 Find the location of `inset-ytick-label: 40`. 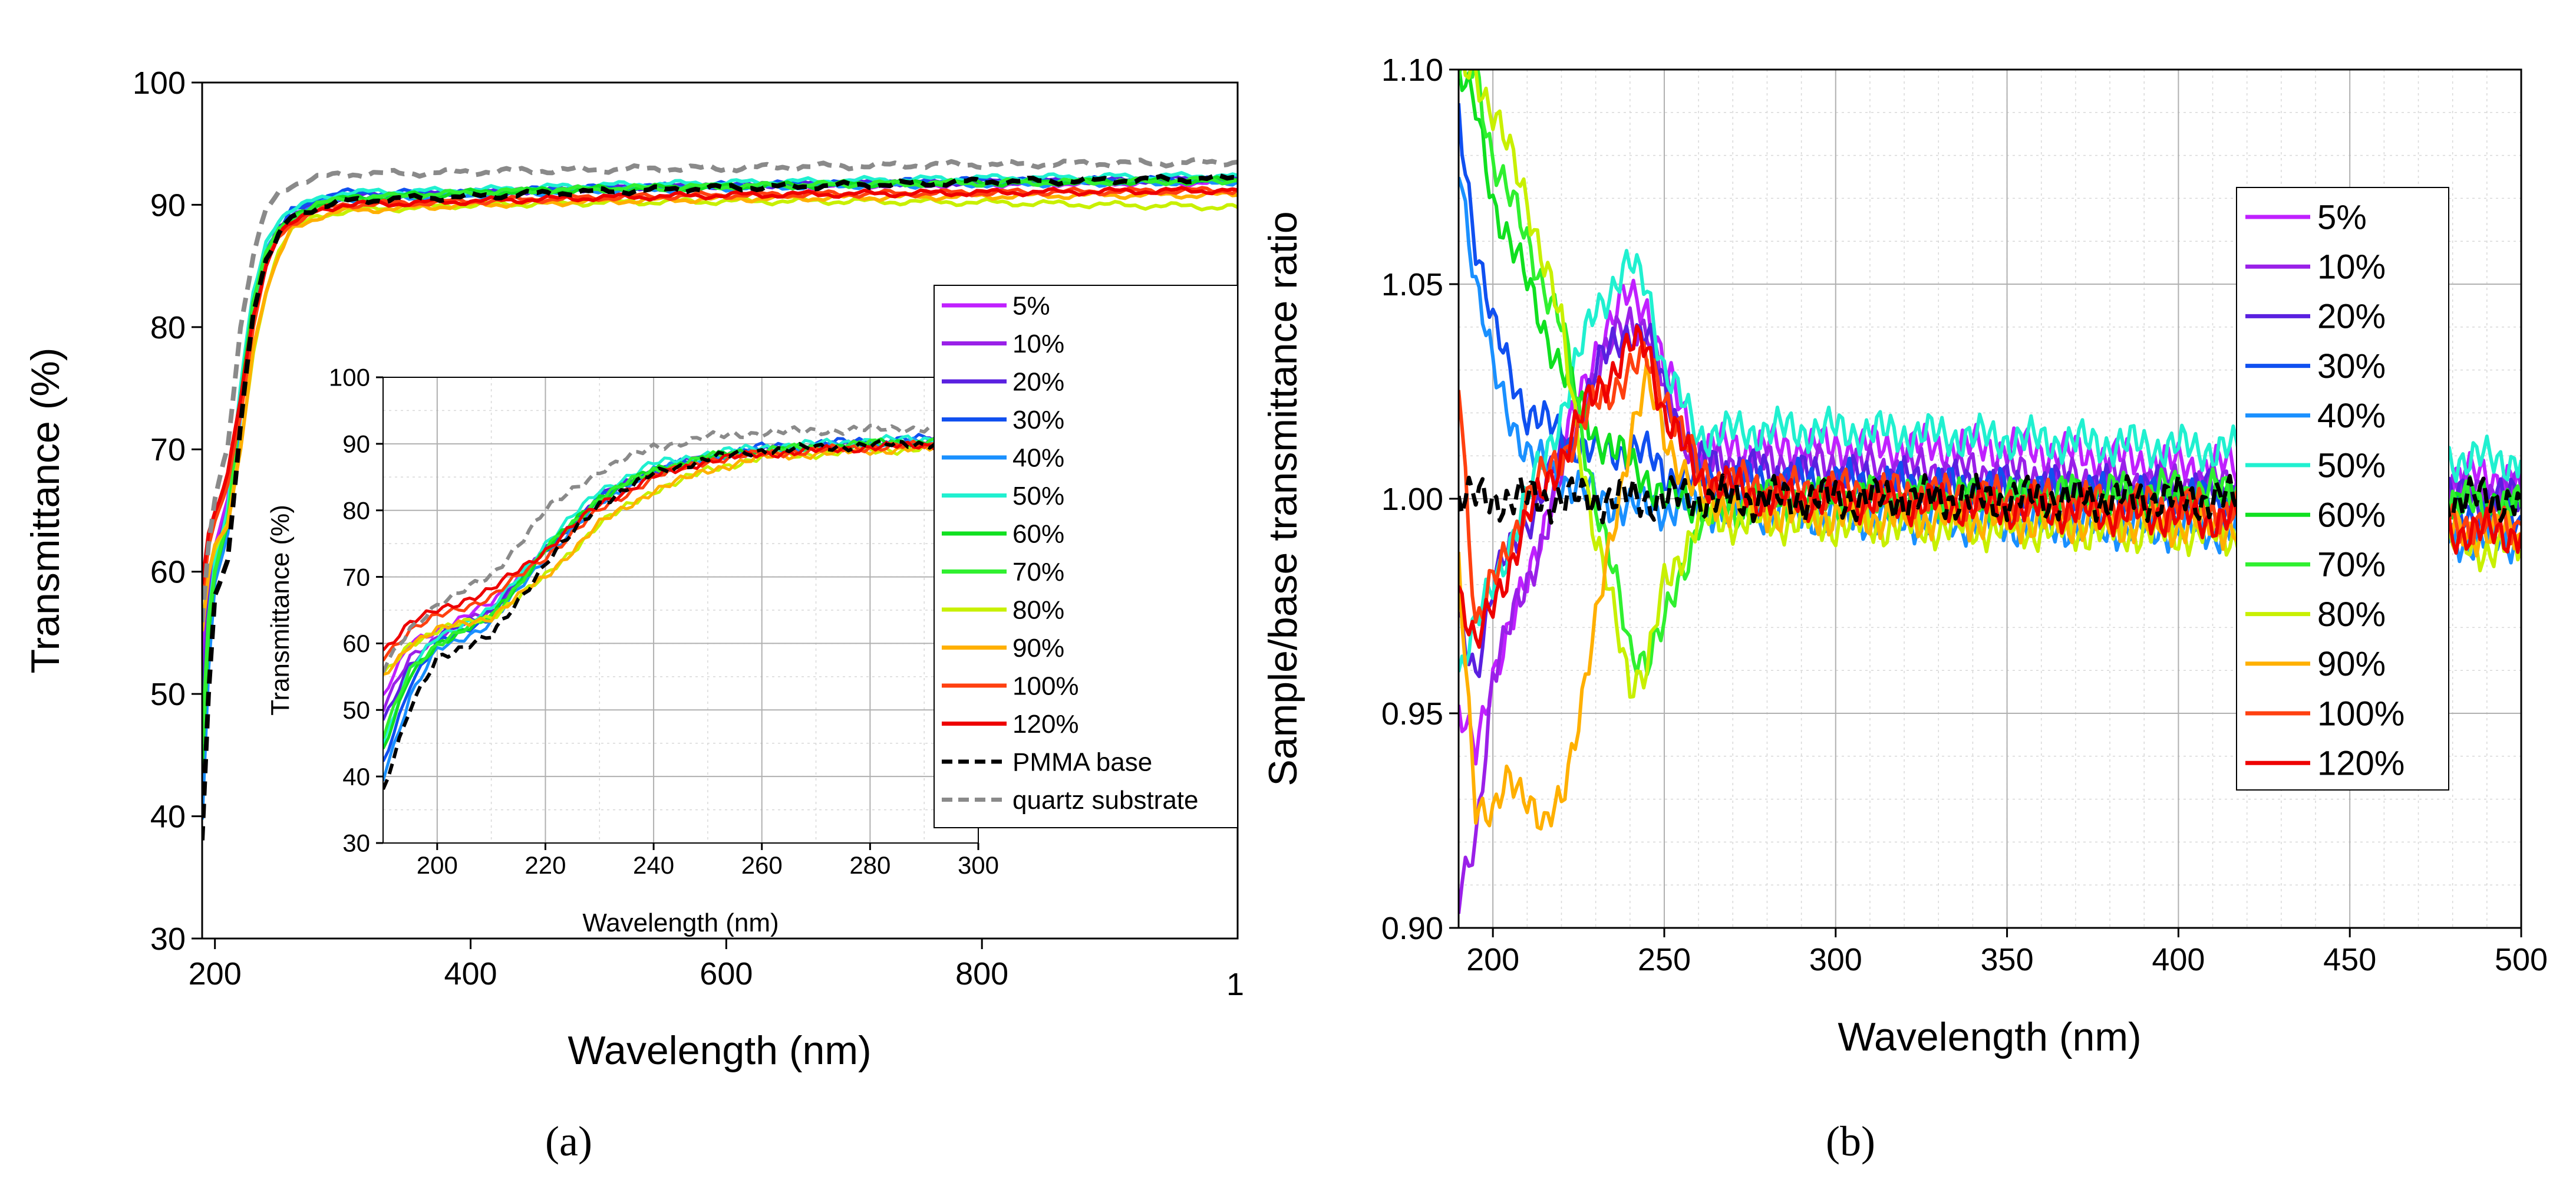

inset-ytick-label: 40 is located at coordinates (356, 777).